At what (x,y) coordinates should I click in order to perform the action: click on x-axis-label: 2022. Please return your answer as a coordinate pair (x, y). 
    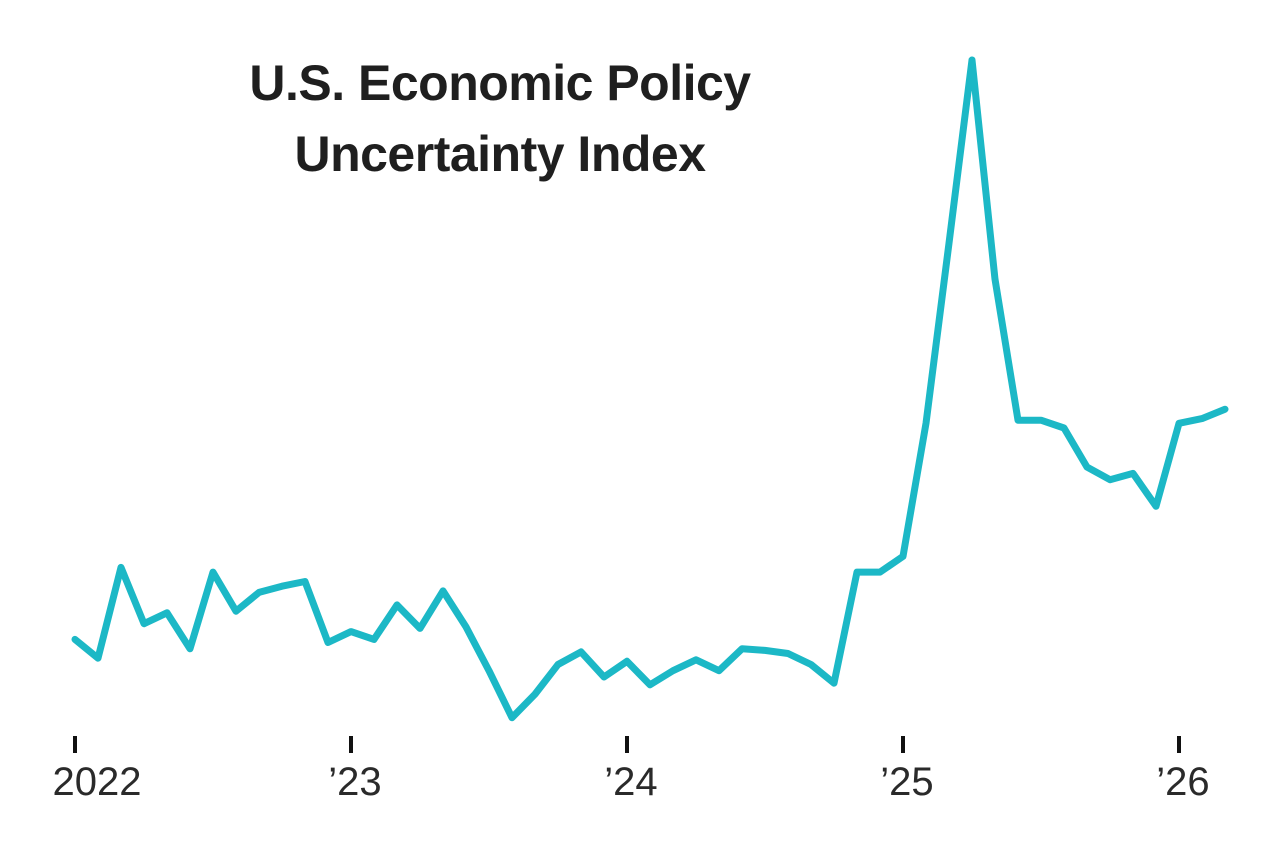
    Looking at the image, I should click on (97, 782).